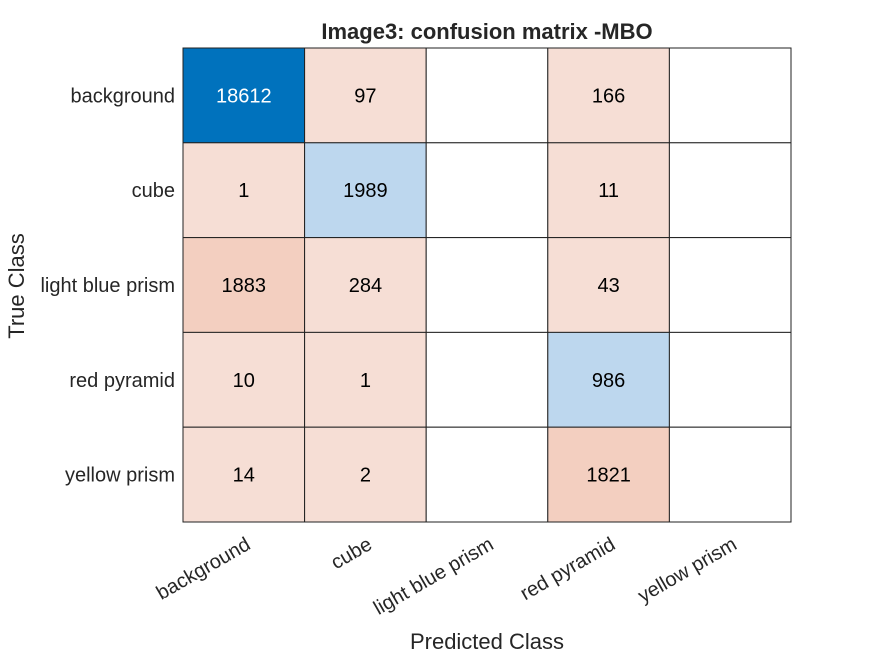 The image size is (875, 656). I want to click on cell-value-label: 10, so click(244, 381).